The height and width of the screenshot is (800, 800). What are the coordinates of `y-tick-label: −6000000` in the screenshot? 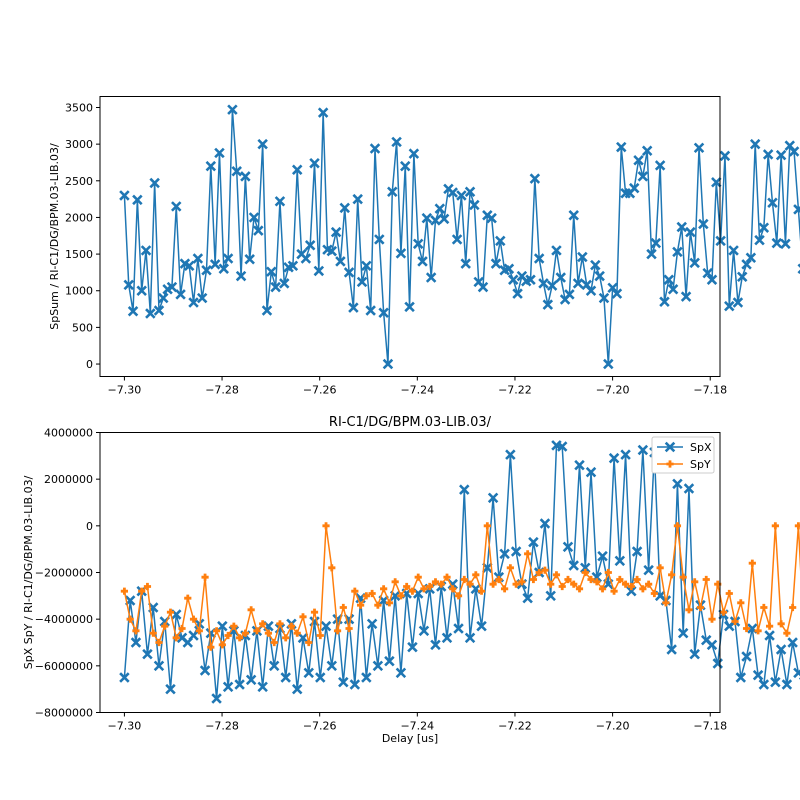 It's located at (64, 666).